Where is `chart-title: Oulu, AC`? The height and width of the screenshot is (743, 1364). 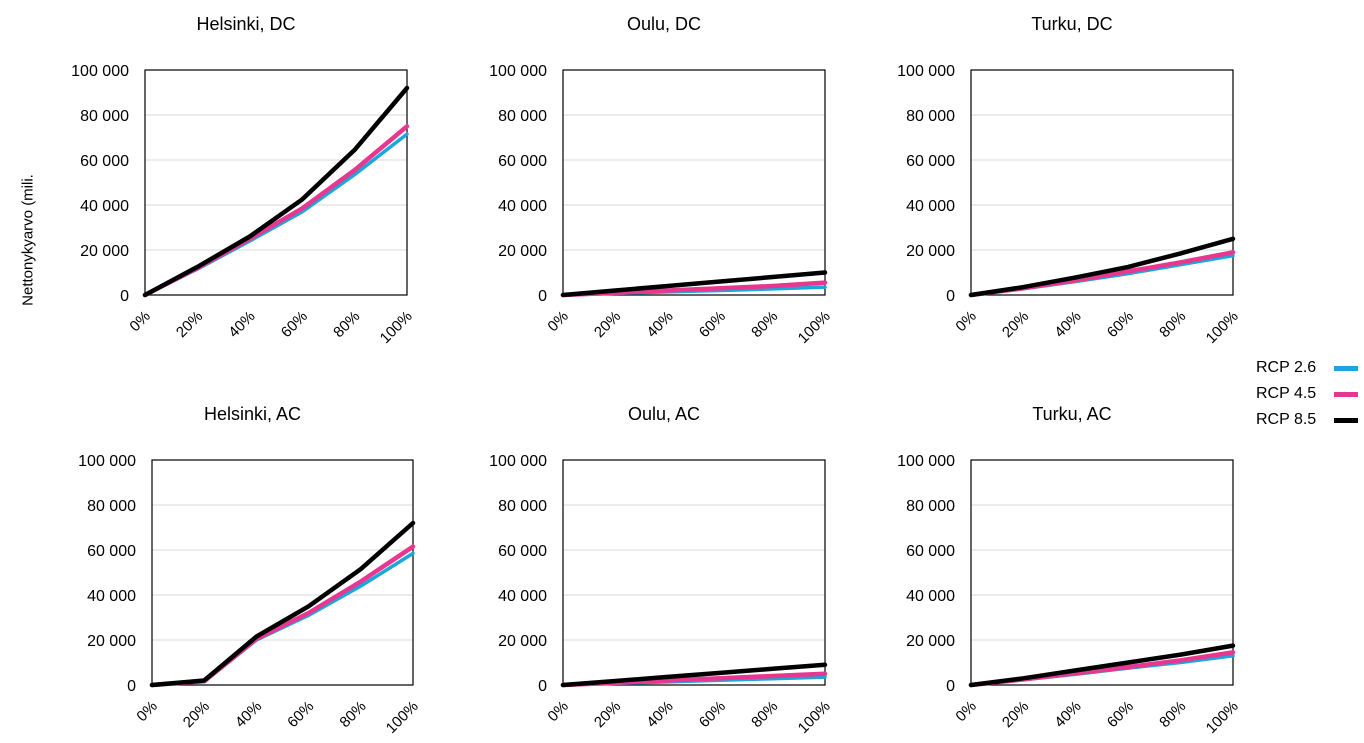
chart-title: Oulu, AC is located at coordinates (664, 414).